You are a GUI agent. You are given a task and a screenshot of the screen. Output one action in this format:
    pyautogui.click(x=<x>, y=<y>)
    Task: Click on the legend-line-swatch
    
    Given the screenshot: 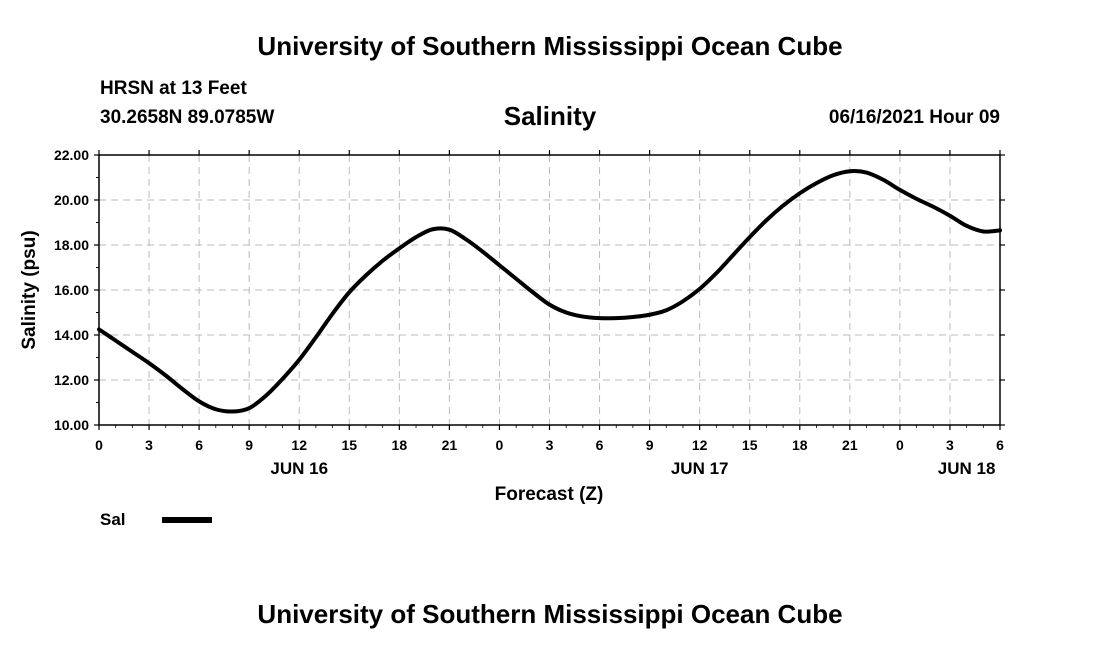 What is the action you would take?
    pyautogui.click(x=187, y=520)
    